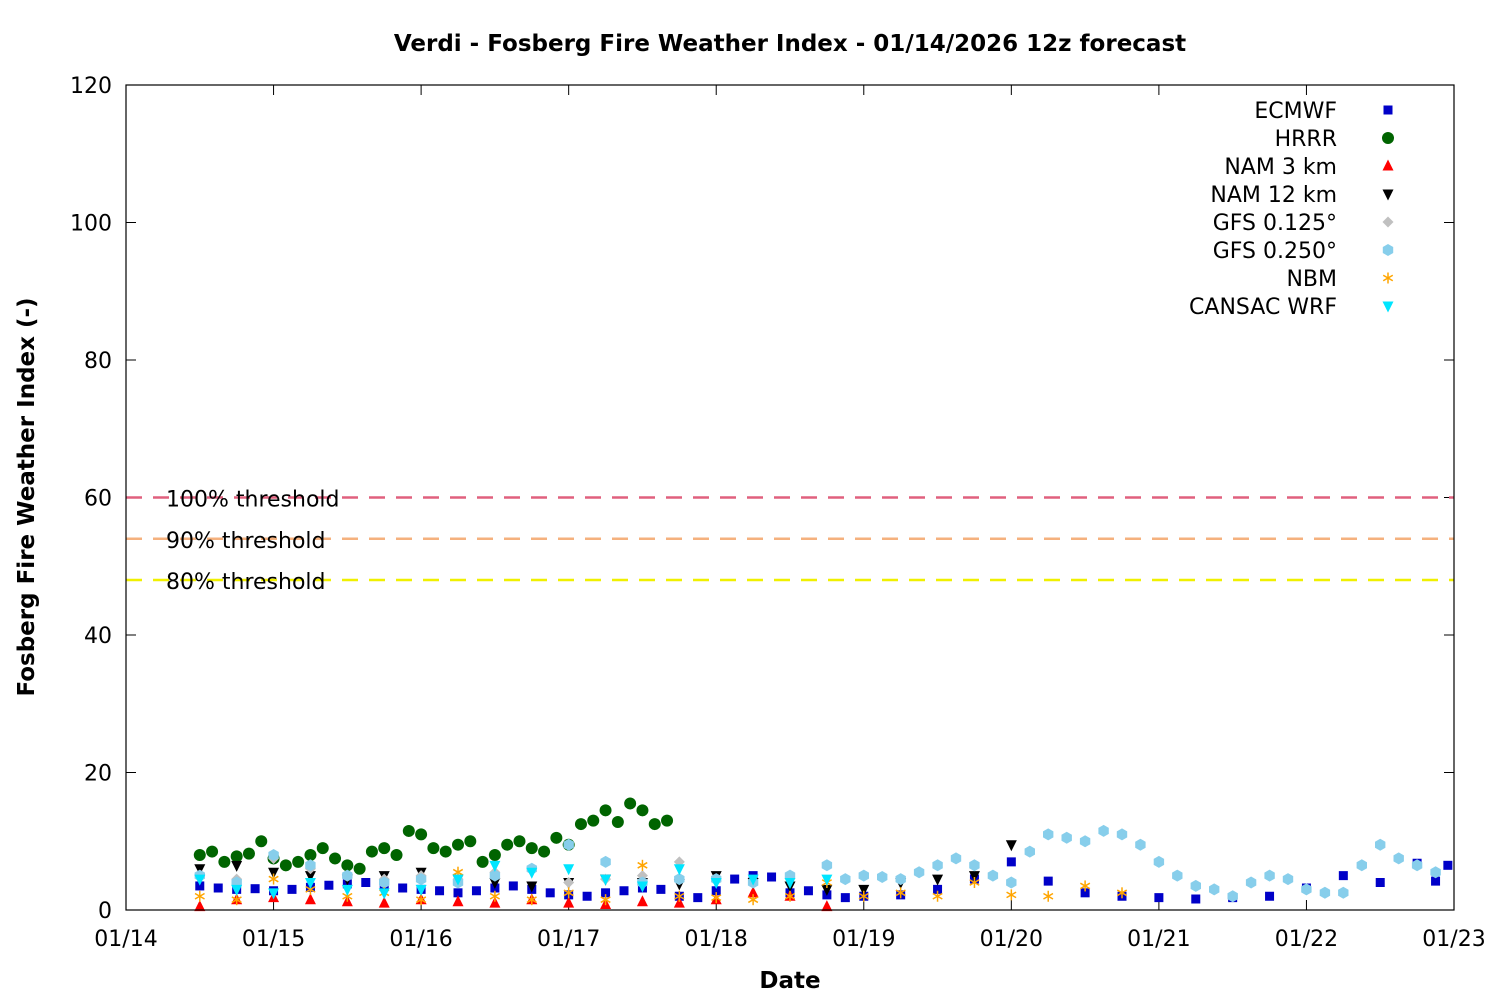  Describe the element at coordinates (1280, 167) in the screenshot. I see `legend-label: NAM 3 km` at that location.